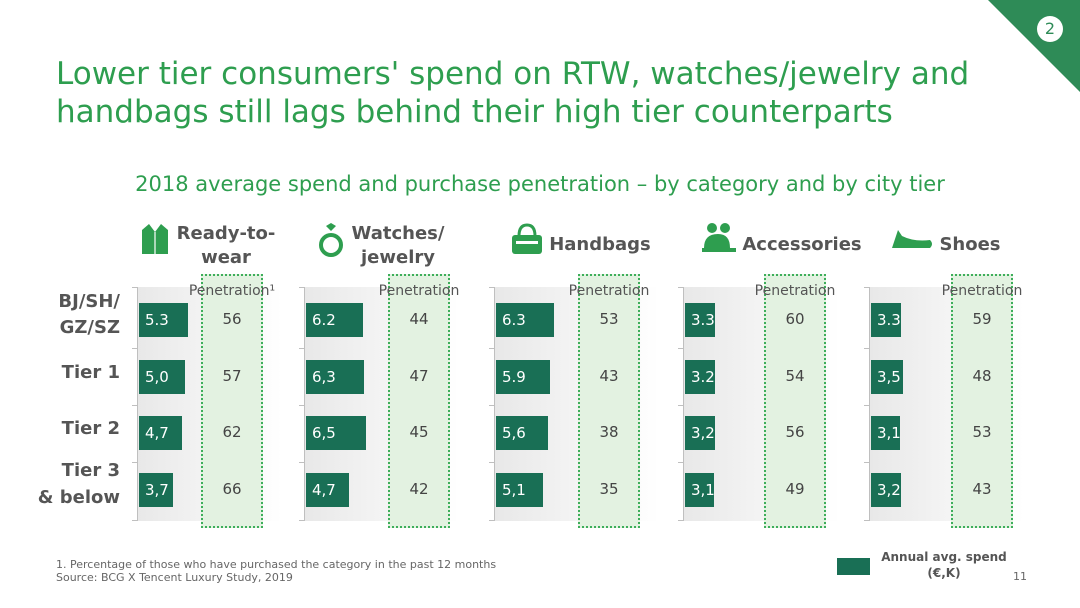  What do you see at coordinates (600, 244) in the screenshot?
I see `category-label: Handbags` at bounding box center [600, 244].